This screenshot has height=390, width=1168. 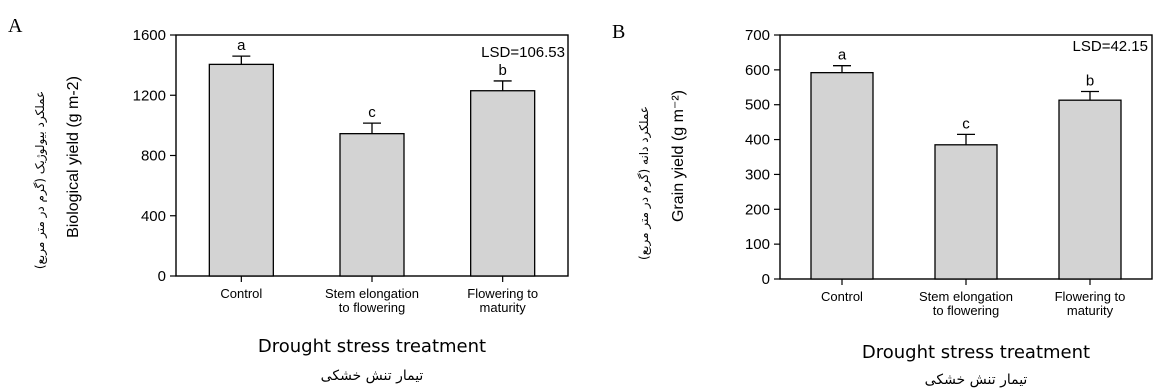 I want to click on y-axis-label: Biological yield (g m-2), so click(x=73, y=157).